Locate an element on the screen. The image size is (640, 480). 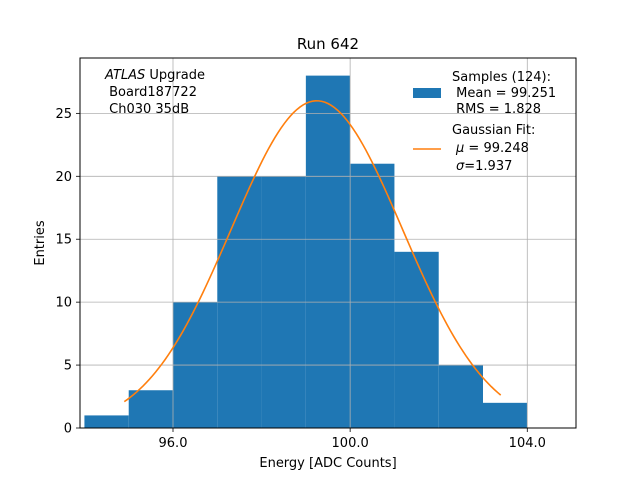
annotation-upgrade: Upgrade is located at coordinates (175, 75).